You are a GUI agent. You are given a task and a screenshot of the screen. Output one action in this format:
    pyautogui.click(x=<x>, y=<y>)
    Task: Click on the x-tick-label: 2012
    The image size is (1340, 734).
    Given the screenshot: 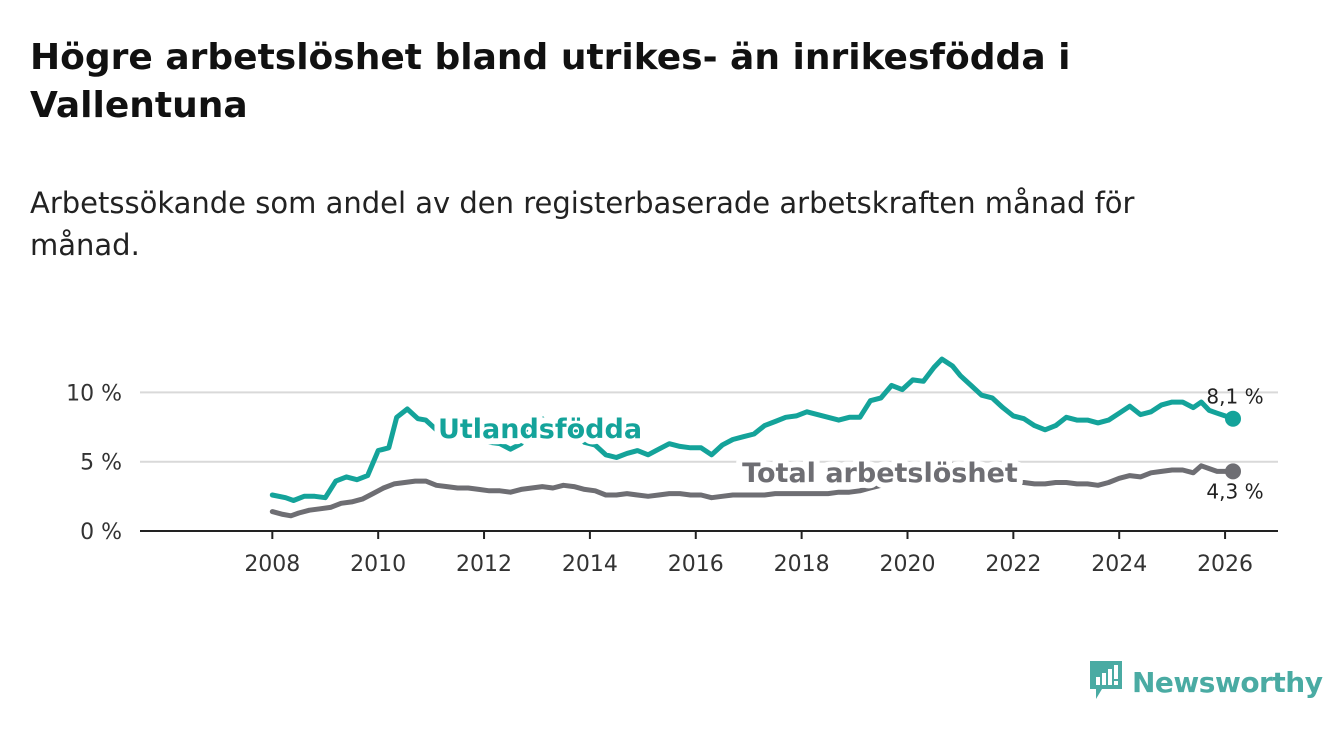 What is the action you would take?
    pyautogui.click(x=484, y=564)
    